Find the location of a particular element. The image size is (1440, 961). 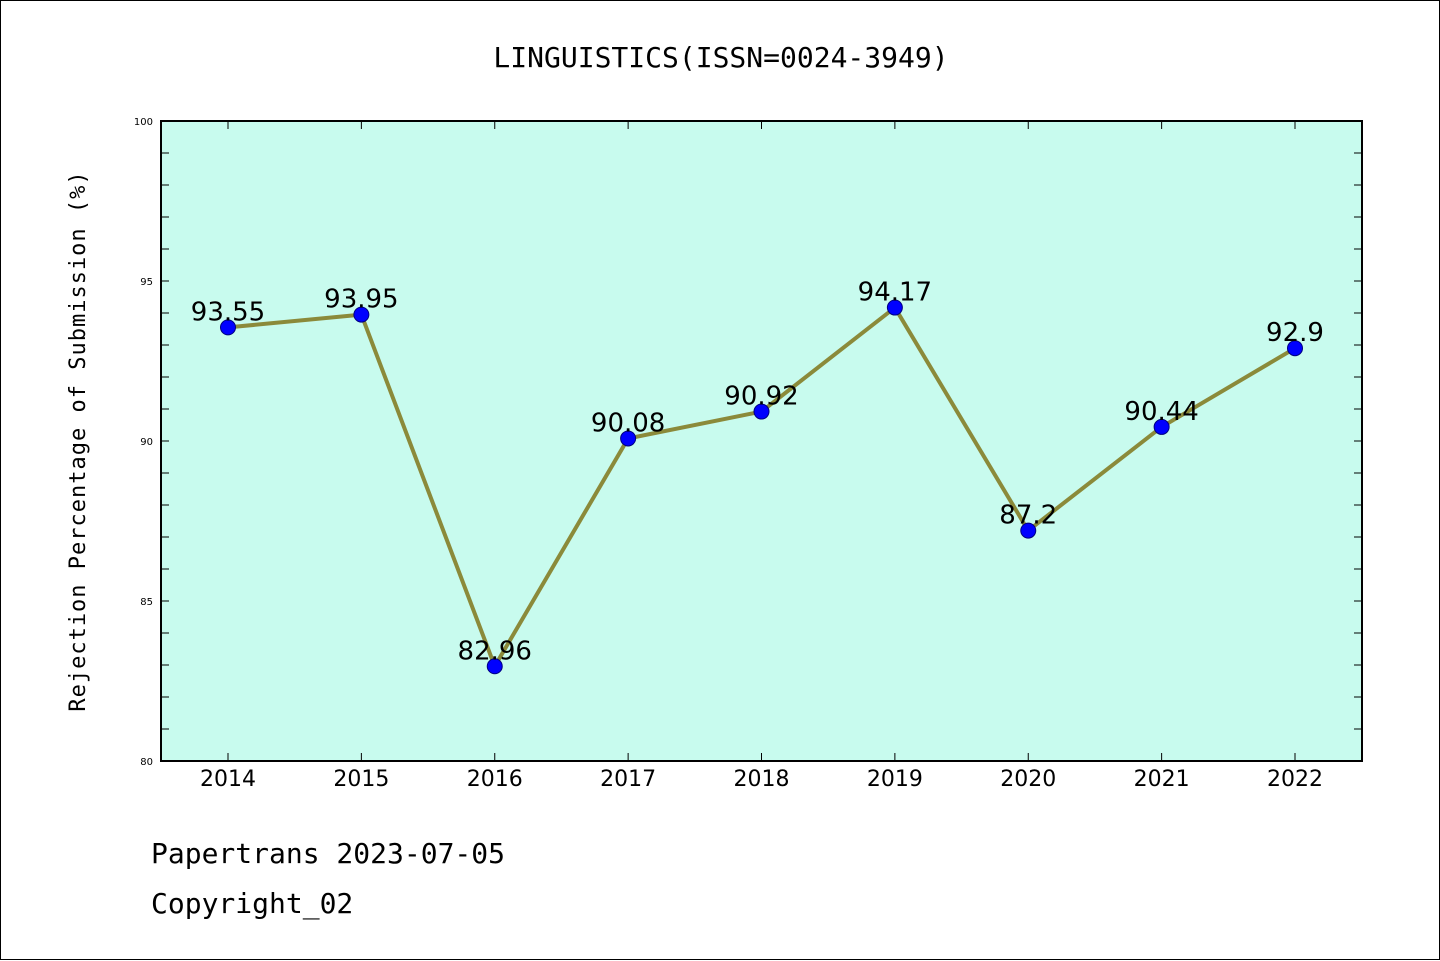

data-label: 90.08 is located at coordinates (628, 423).